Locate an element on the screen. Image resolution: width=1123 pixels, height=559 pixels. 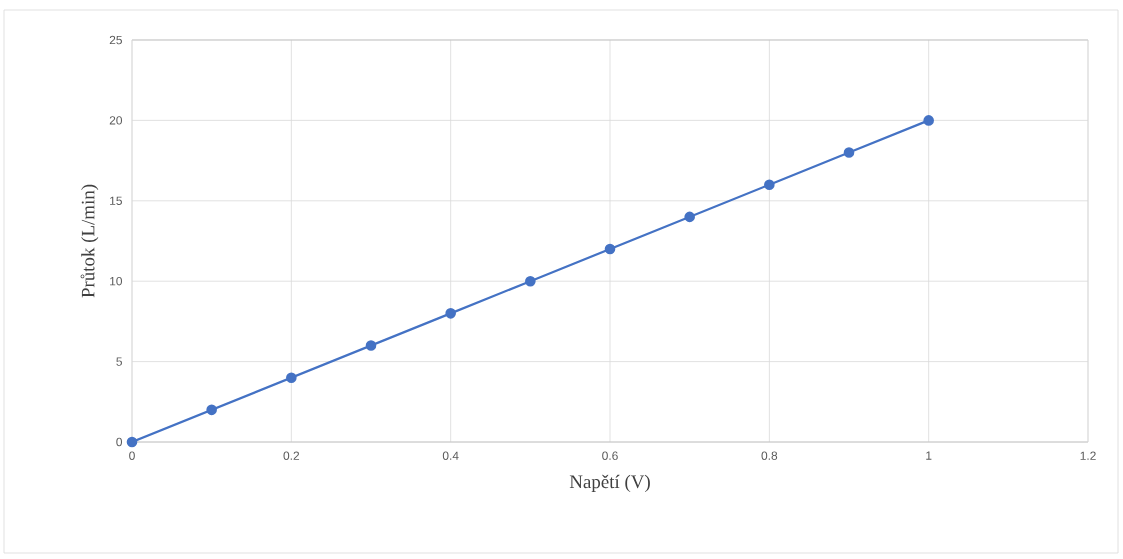
x-tick-label: 0.4 is located at coordinates (450, 455).